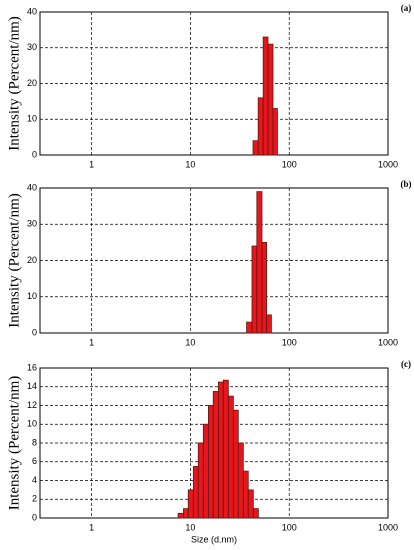  What do you see at coordinates (214, 539) in the screenshot?
I see `x-axis-label: Size (d.nm)` at bounding box center [214, 539].